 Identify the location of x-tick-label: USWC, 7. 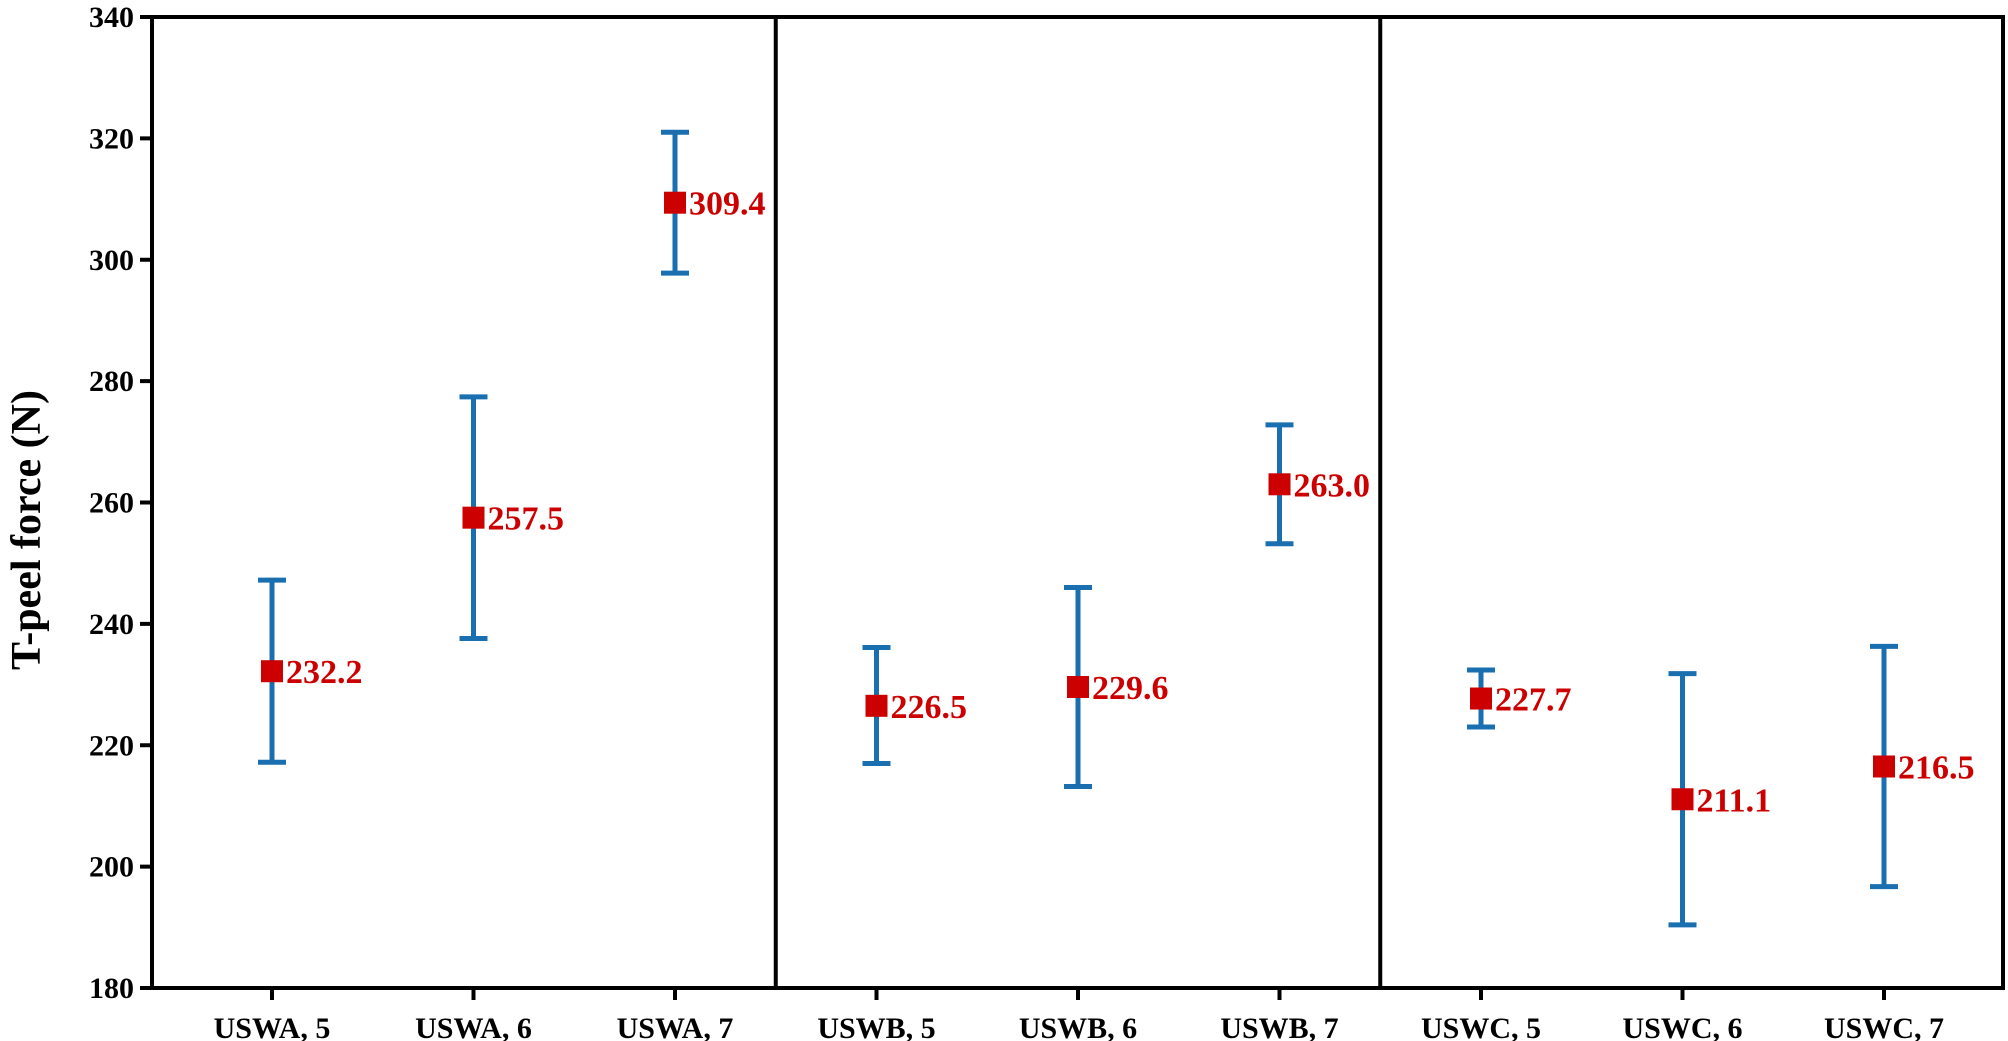
(1884, 1026).